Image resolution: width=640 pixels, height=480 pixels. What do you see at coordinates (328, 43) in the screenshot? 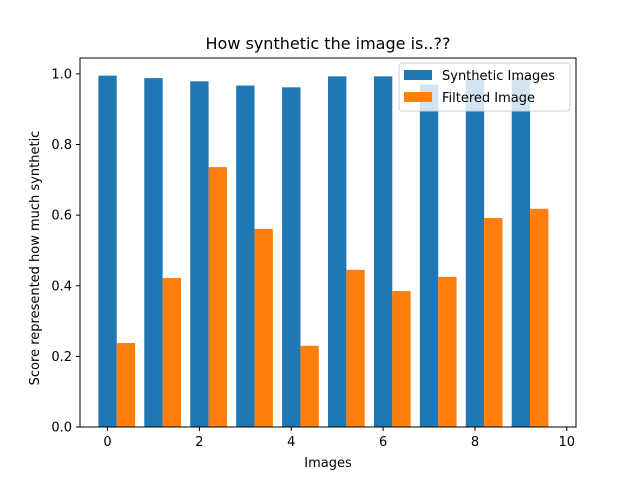
I see `chart-title: How synthetic the image is..??` at bounding box center [328, 43].